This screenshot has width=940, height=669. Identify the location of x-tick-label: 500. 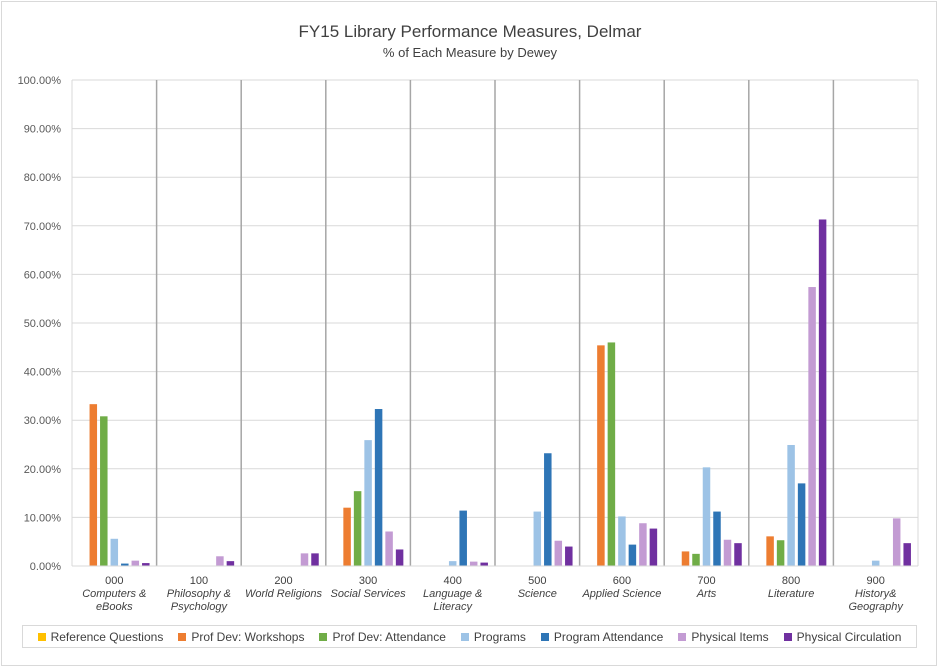
(537, 581).